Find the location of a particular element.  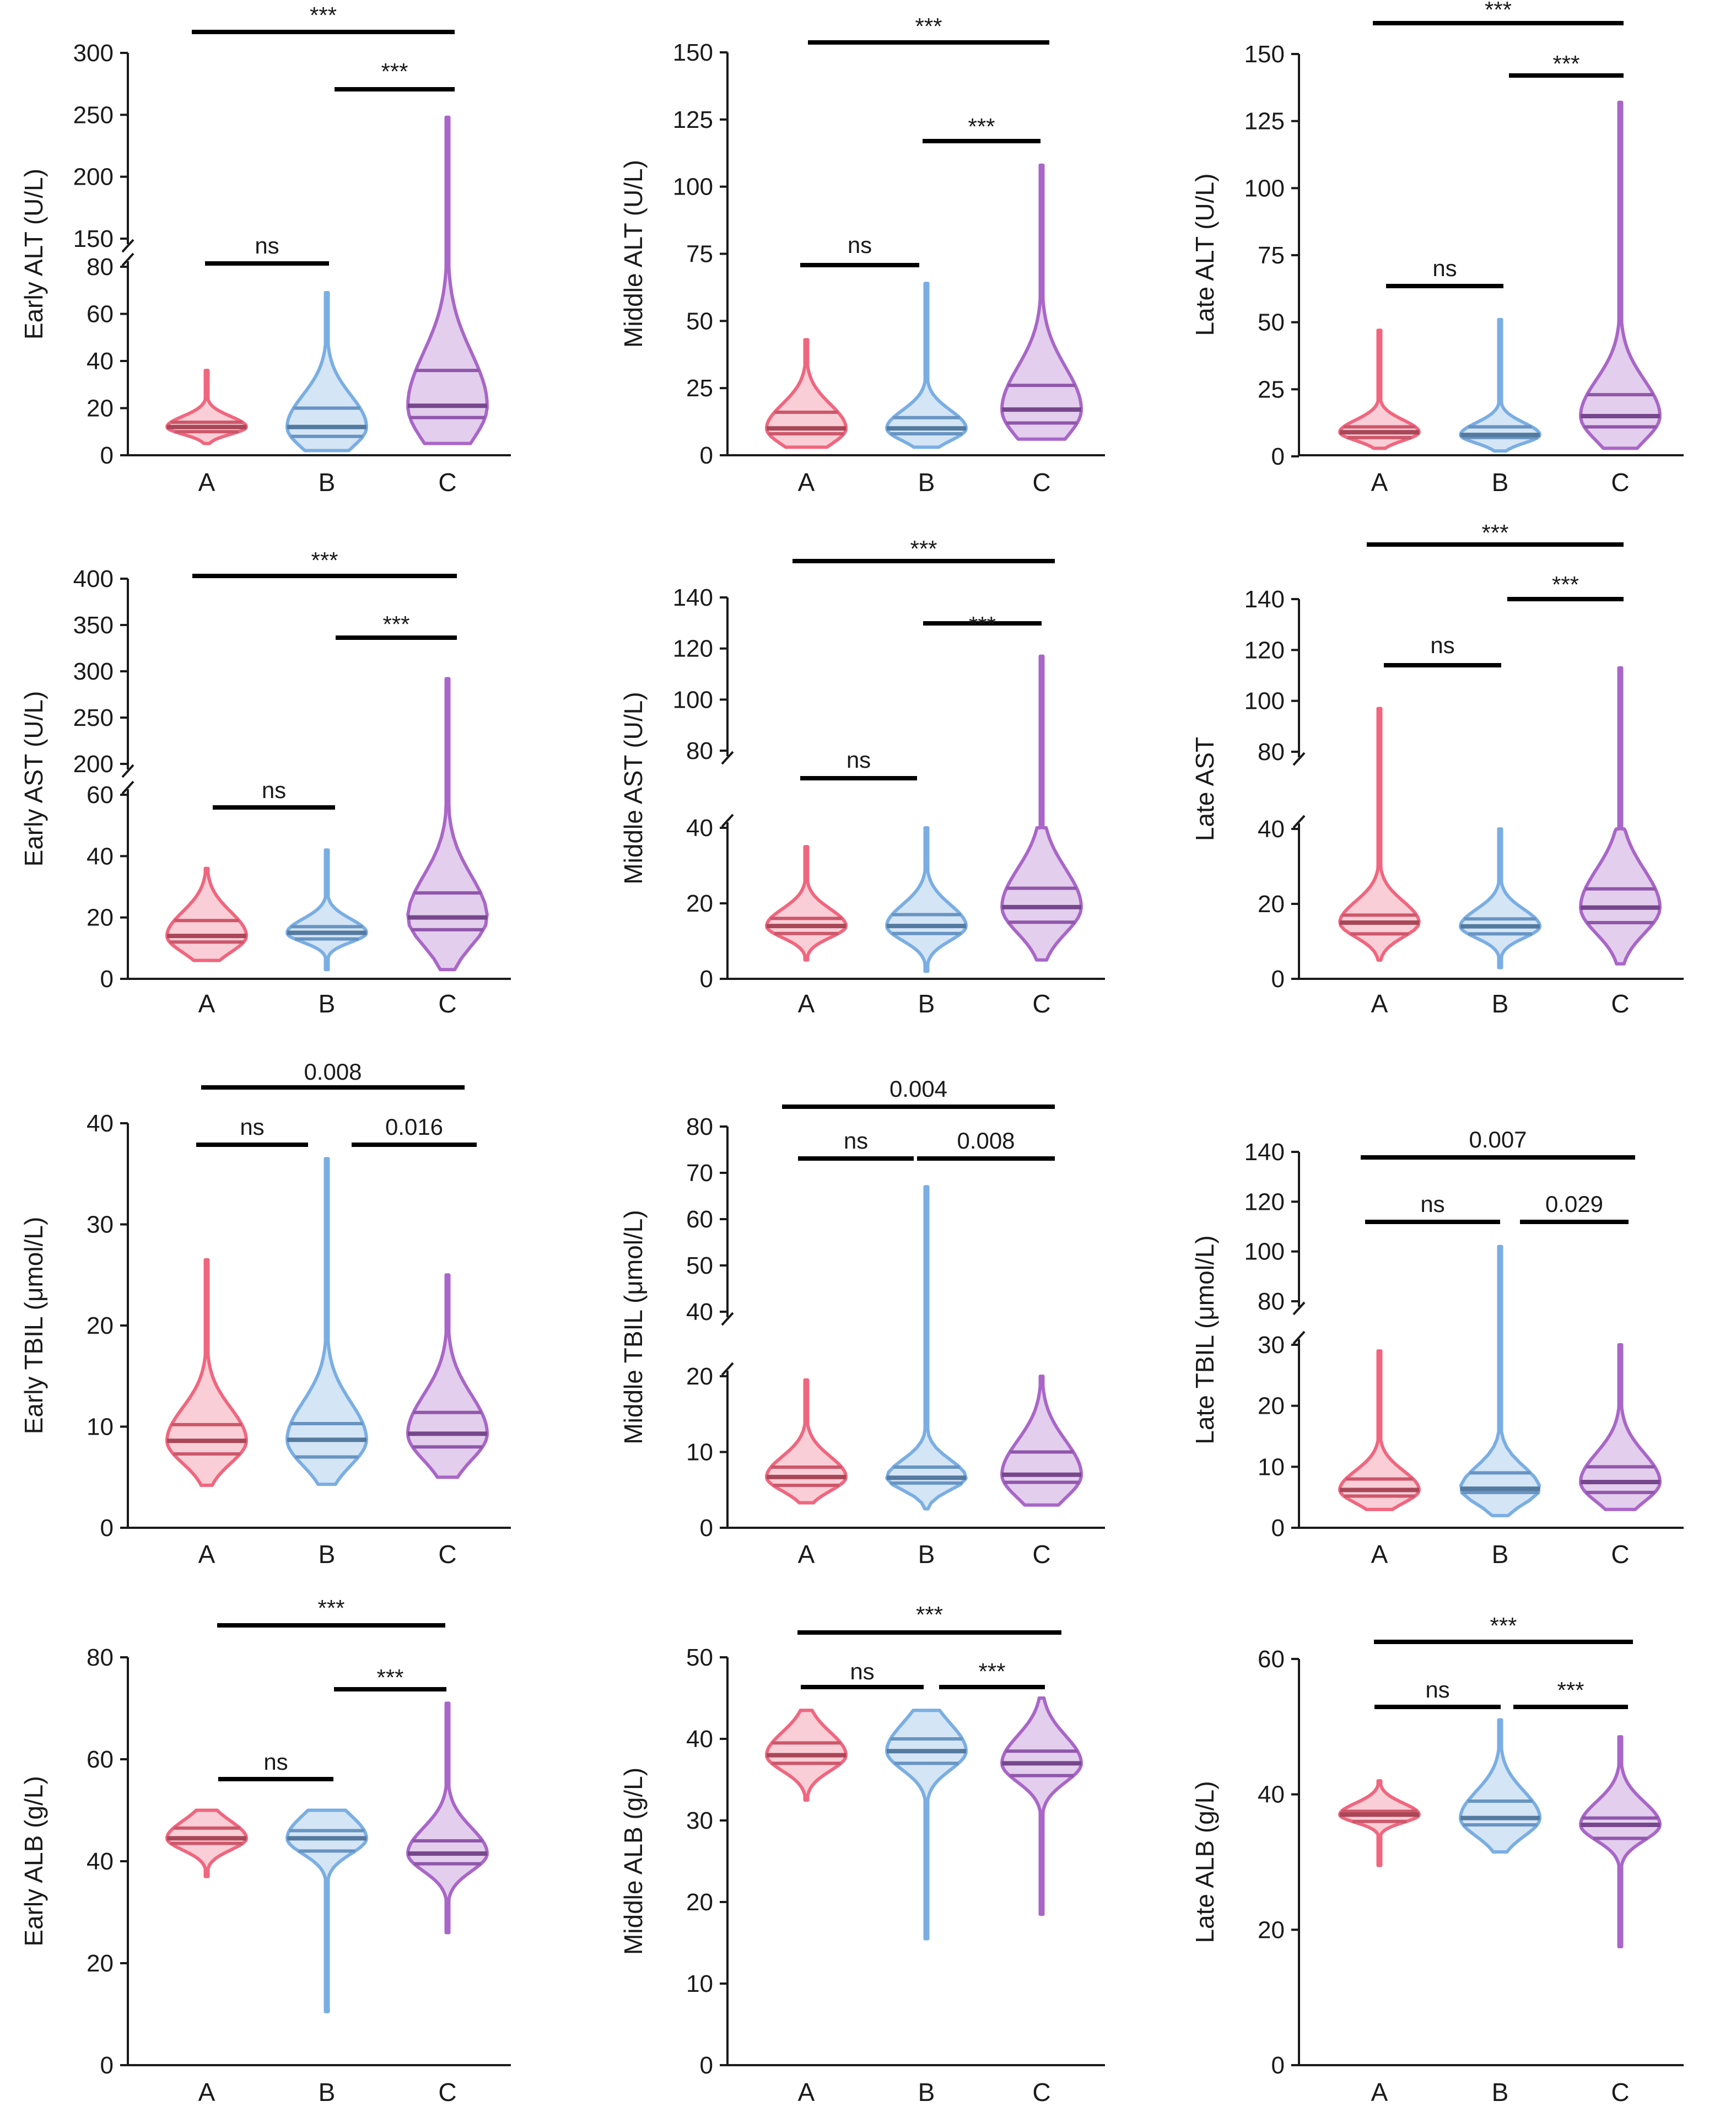

y-tick-label: 400 is located at coordinates (93, 579).